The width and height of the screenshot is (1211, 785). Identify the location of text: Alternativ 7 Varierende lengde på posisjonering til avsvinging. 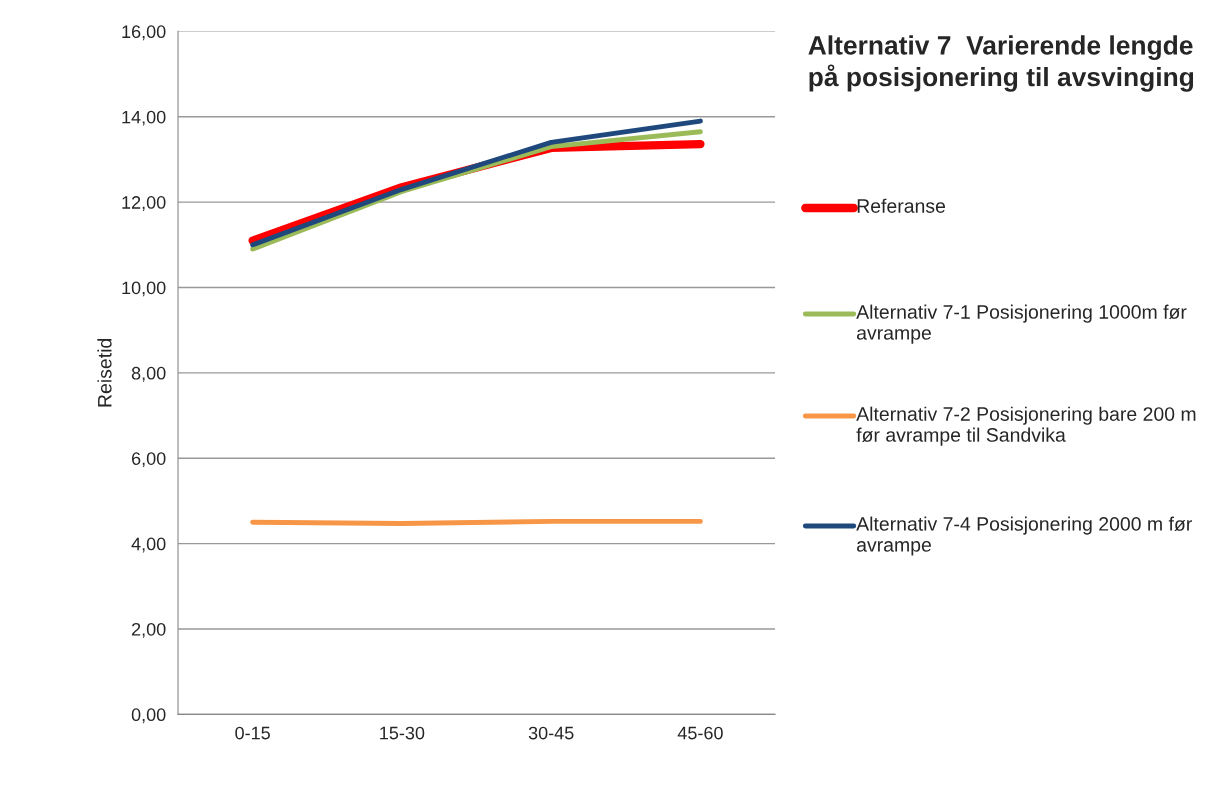
(1001, 63).